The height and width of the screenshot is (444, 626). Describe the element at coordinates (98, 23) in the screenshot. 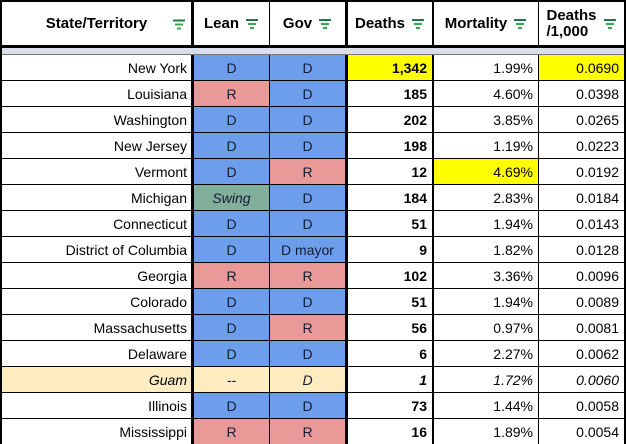

I see `column-header-state-territory: State/Territory` at that location.